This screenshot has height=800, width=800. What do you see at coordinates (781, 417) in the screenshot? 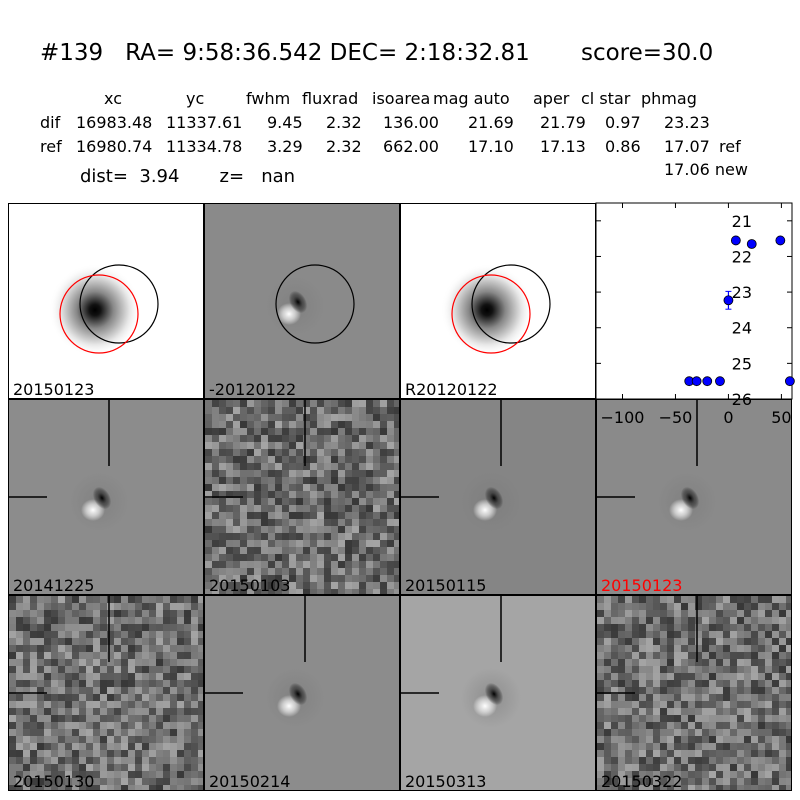
I see `x-tick-label: 50` at bounding box center [781, 417].